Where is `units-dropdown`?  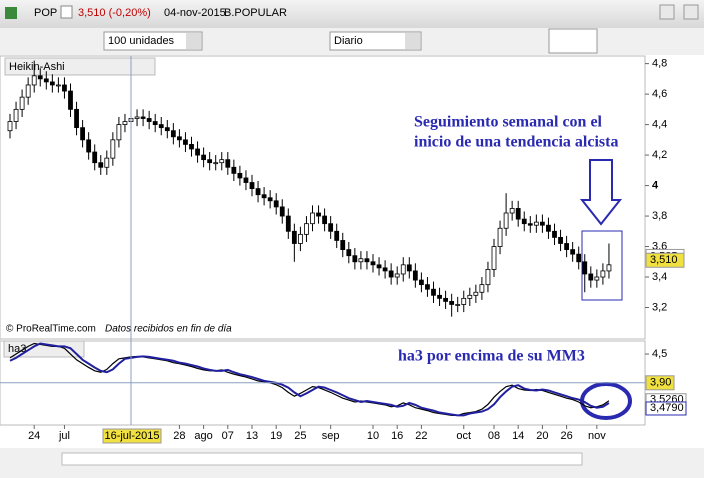 units-dropdown is located at coordinates (153, 41).